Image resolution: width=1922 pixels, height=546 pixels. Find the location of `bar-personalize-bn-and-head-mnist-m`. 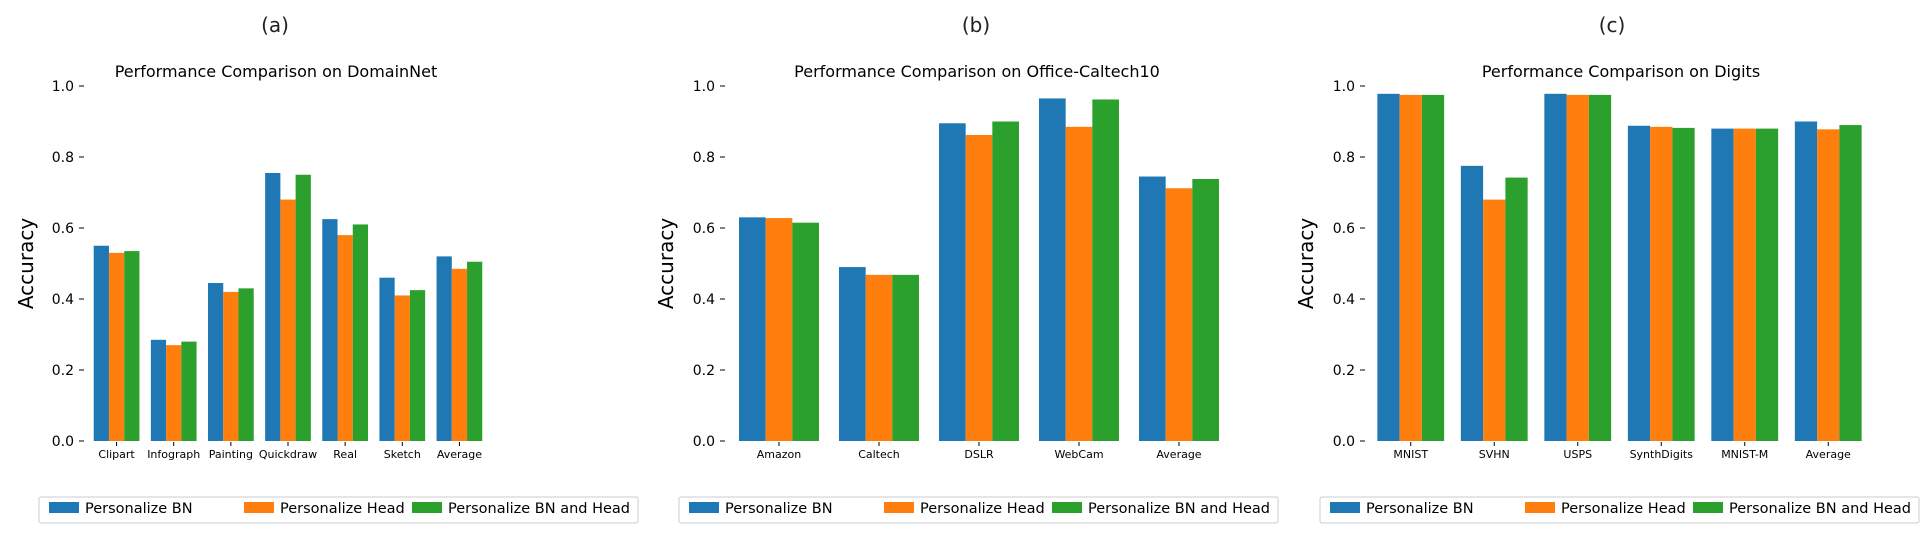

bar-personalize-bn-and-head-mnist-m is located at coordinates (1767, 284).